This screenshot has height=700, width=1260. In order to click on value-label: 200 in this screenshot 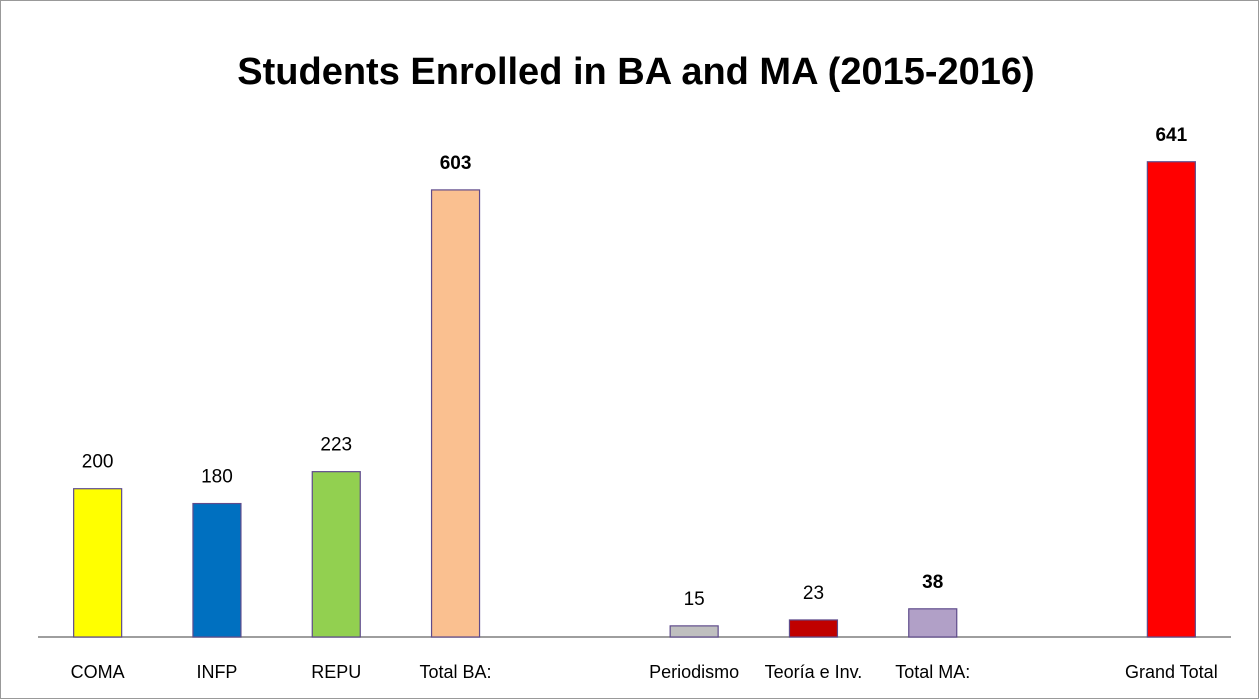, I will do `click(98, 462)`.